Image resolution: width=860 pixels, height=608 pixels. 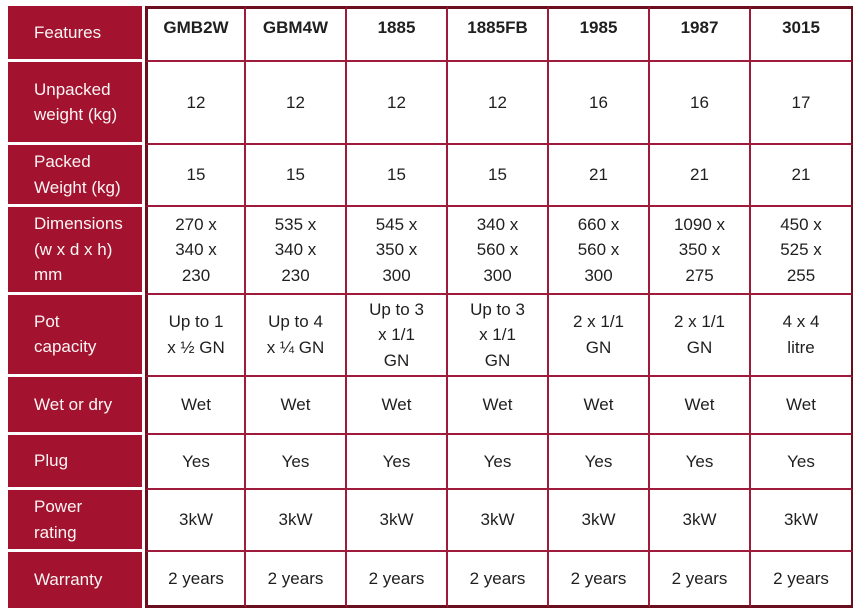 What do you see at coordinates (599, 34) in the screenshot?
I see `column-header-1985: 1985` at bounding box center [599, 34].